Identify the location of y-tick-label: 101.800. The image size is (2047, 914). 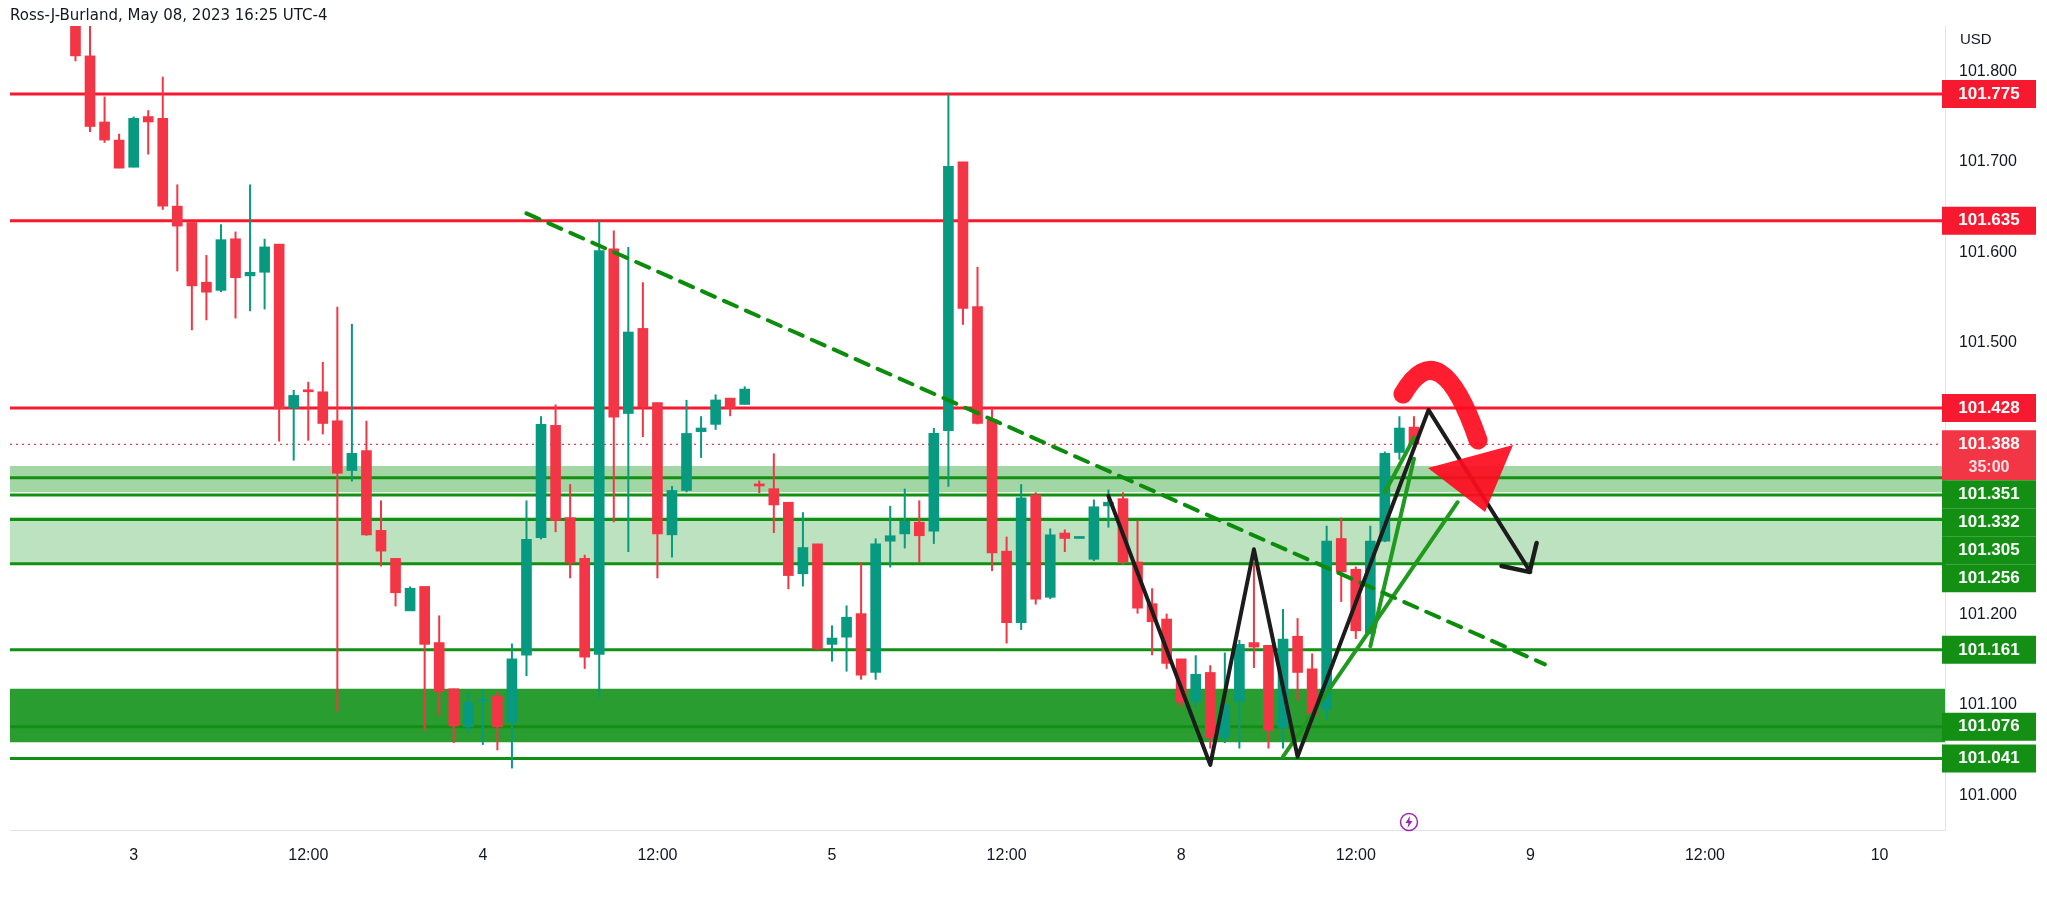
(1988, 70).